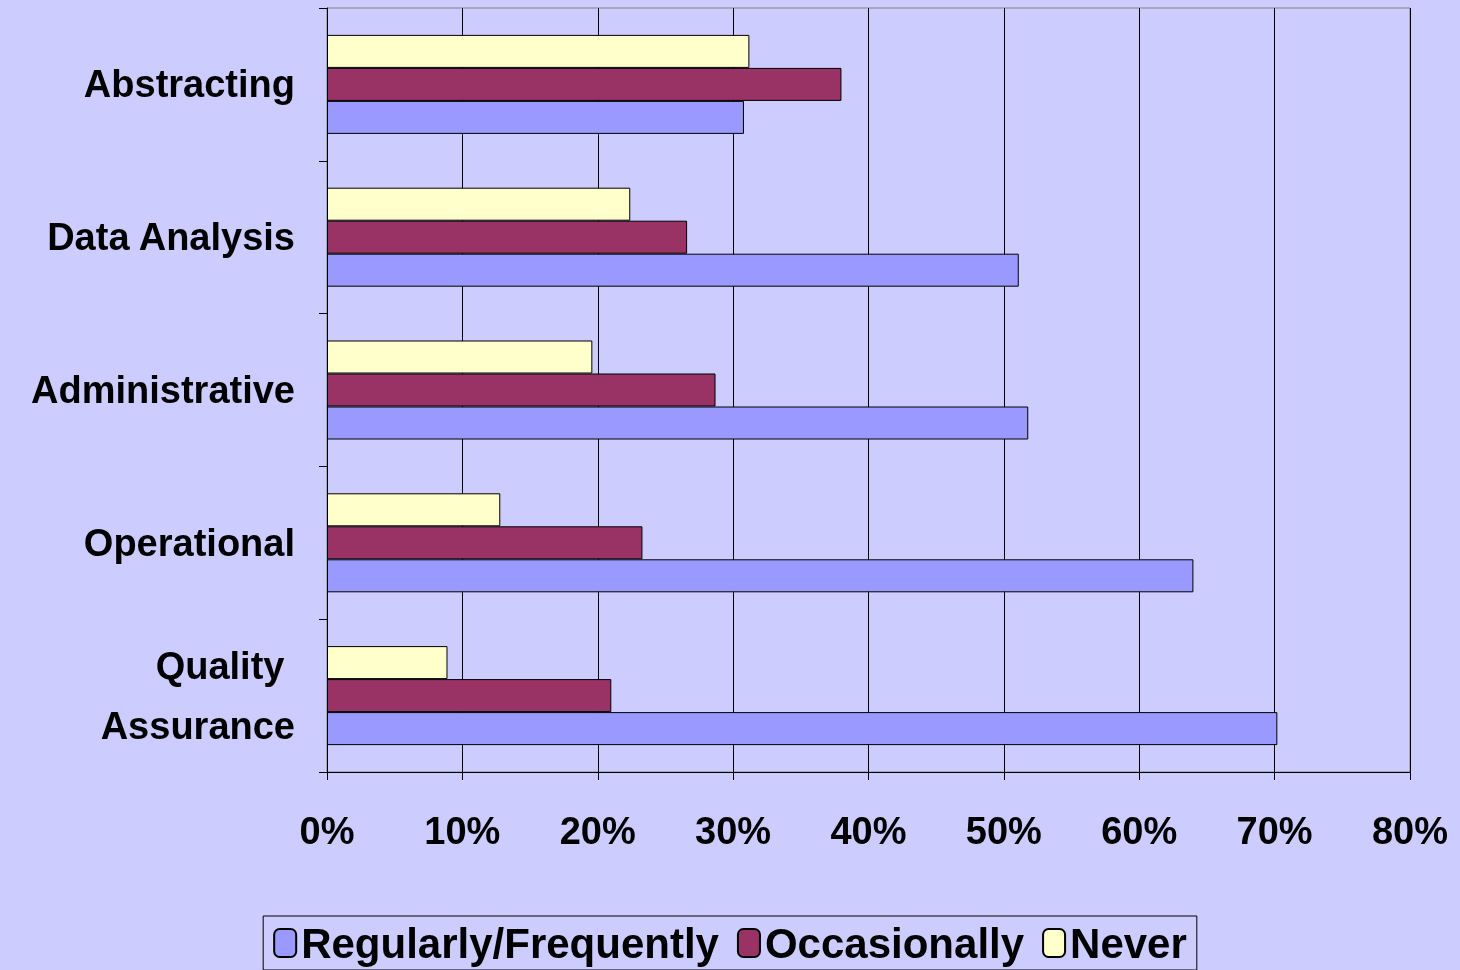  I want to click on legend-label: Regularly/Frequently, so click(510, 943).